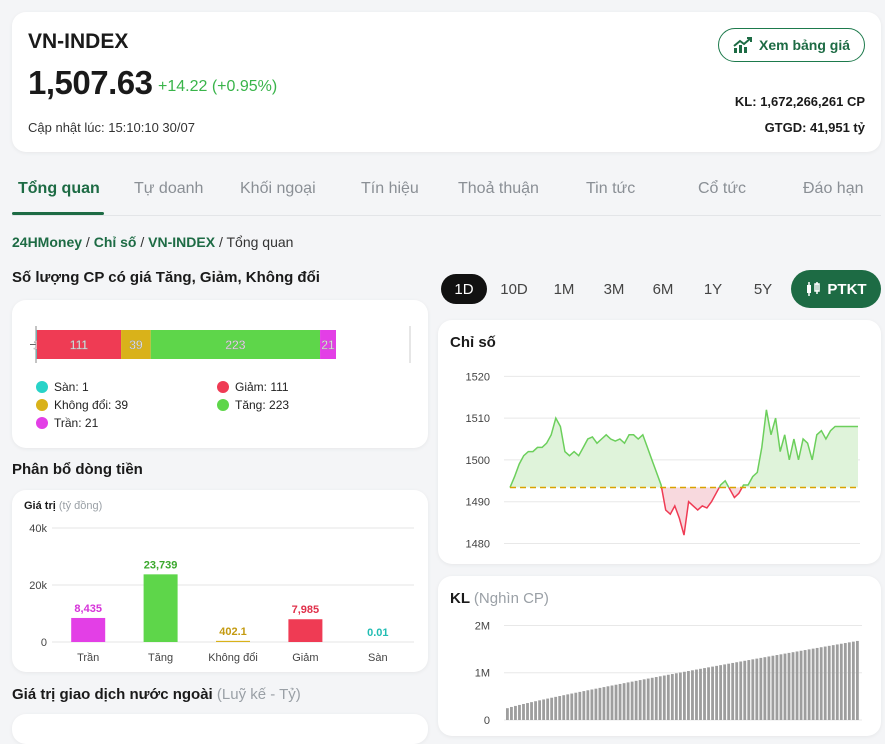 The image size is (885, 744). What do you see at coordinates (478, 503) in the screenshot?
I see `index-ytick-label: 1490` at bounding box center [478, 503].